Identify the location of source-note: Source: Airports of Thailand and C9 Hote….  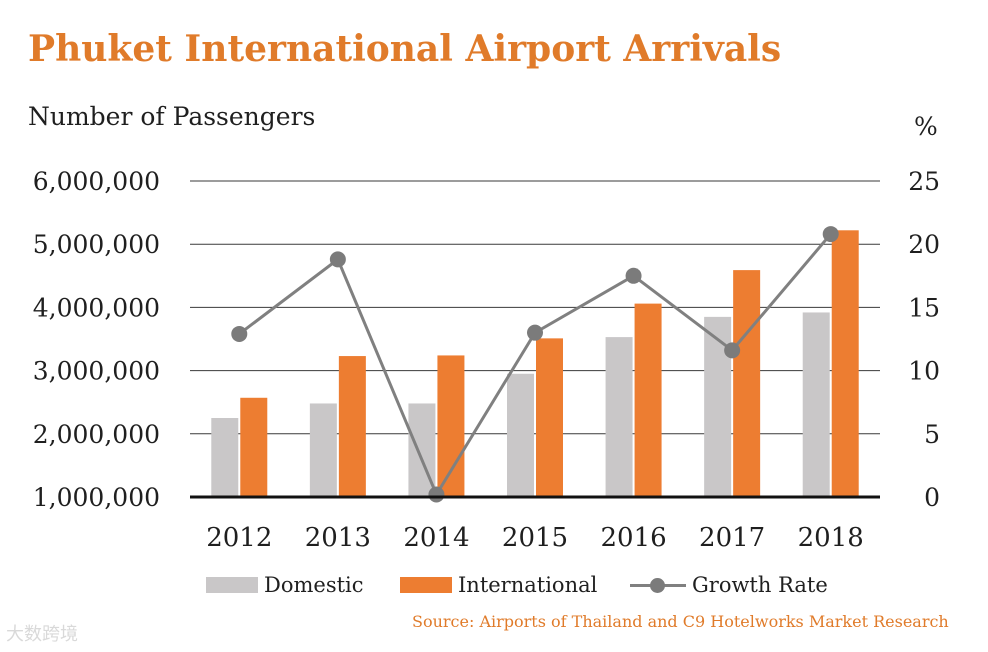
(680, 621).